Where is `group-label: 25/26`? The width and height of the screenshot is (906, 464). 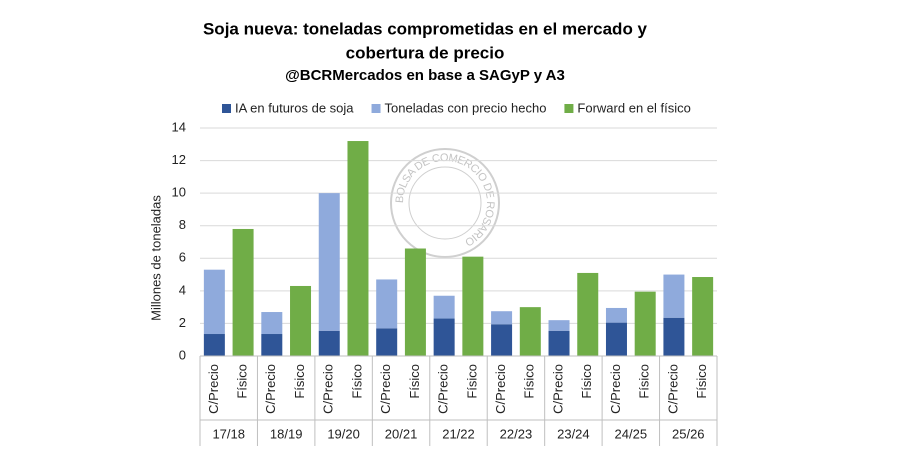 group-label: 25/26 is located at coordinates (688, 433).